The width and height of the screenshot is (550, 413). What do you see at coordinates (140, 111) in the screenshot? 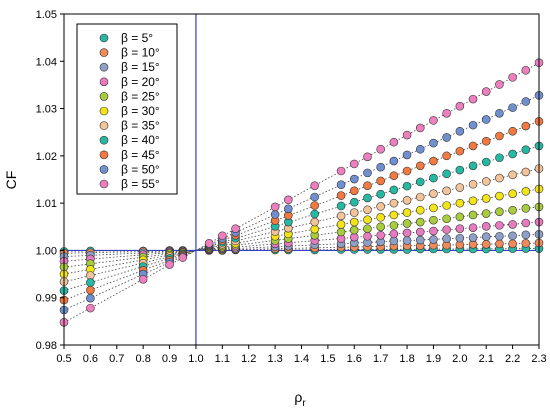
I see `legend-label: β = 30°` at bounding box center [140, 111].